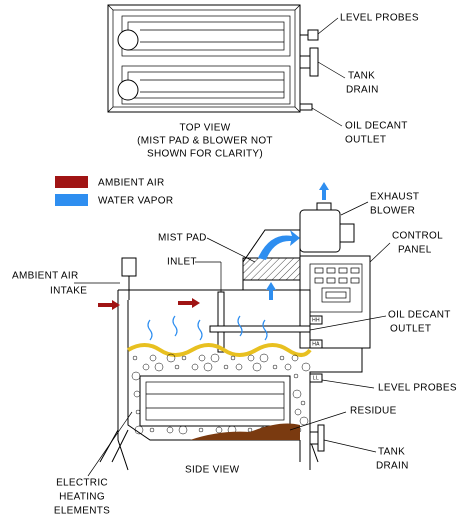 Image resolution: width=474 pixels, height=521 pixels. I want to click on label: INTAKE, so click(68, 291).